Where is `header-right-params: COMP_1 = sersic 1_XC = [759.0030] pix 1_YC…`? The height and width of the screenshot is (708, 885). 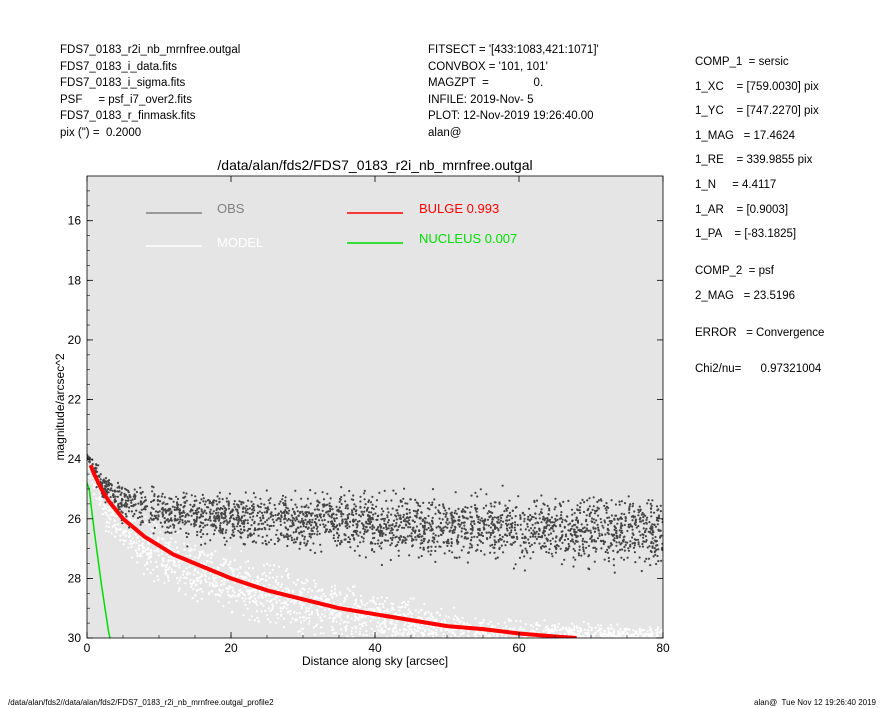
header-right-params: COMP_1 = sersic 1_XC = [759.0030] pix 1_YC… is located at coordinates (759, 216).